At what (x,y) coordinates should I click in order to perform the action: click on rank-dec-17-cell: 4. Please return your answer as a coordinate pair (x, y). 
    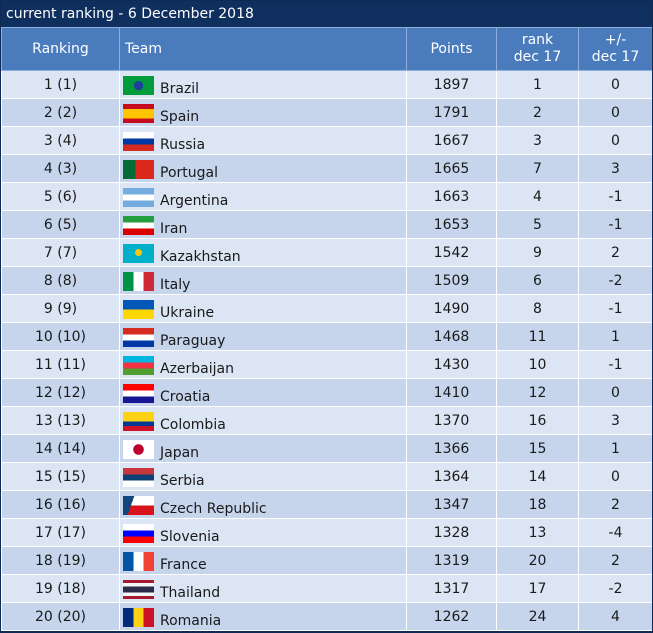
    Looking at the image, I should click on (537, 196).